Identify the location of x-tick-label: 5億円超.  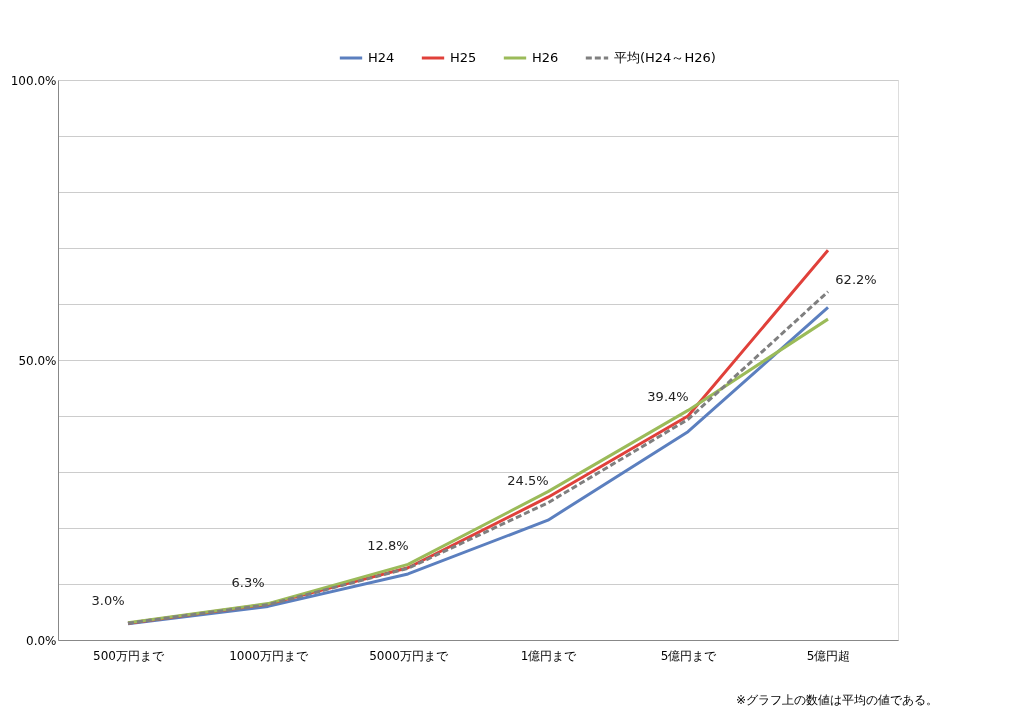
(828, 655).